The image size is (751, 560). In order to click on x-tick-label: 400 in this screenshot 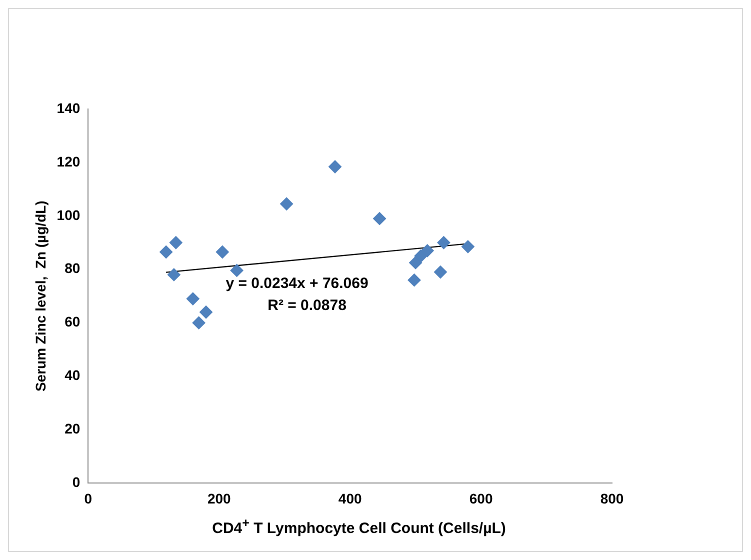, I will do `click(350, 498)`.